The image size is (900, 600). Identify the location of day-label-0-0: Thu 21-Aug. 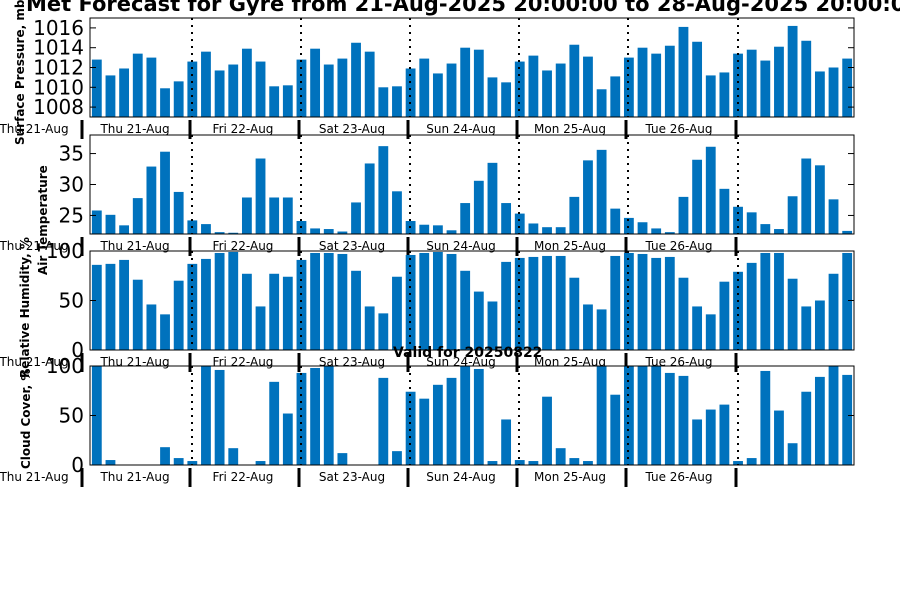
(134, 129).